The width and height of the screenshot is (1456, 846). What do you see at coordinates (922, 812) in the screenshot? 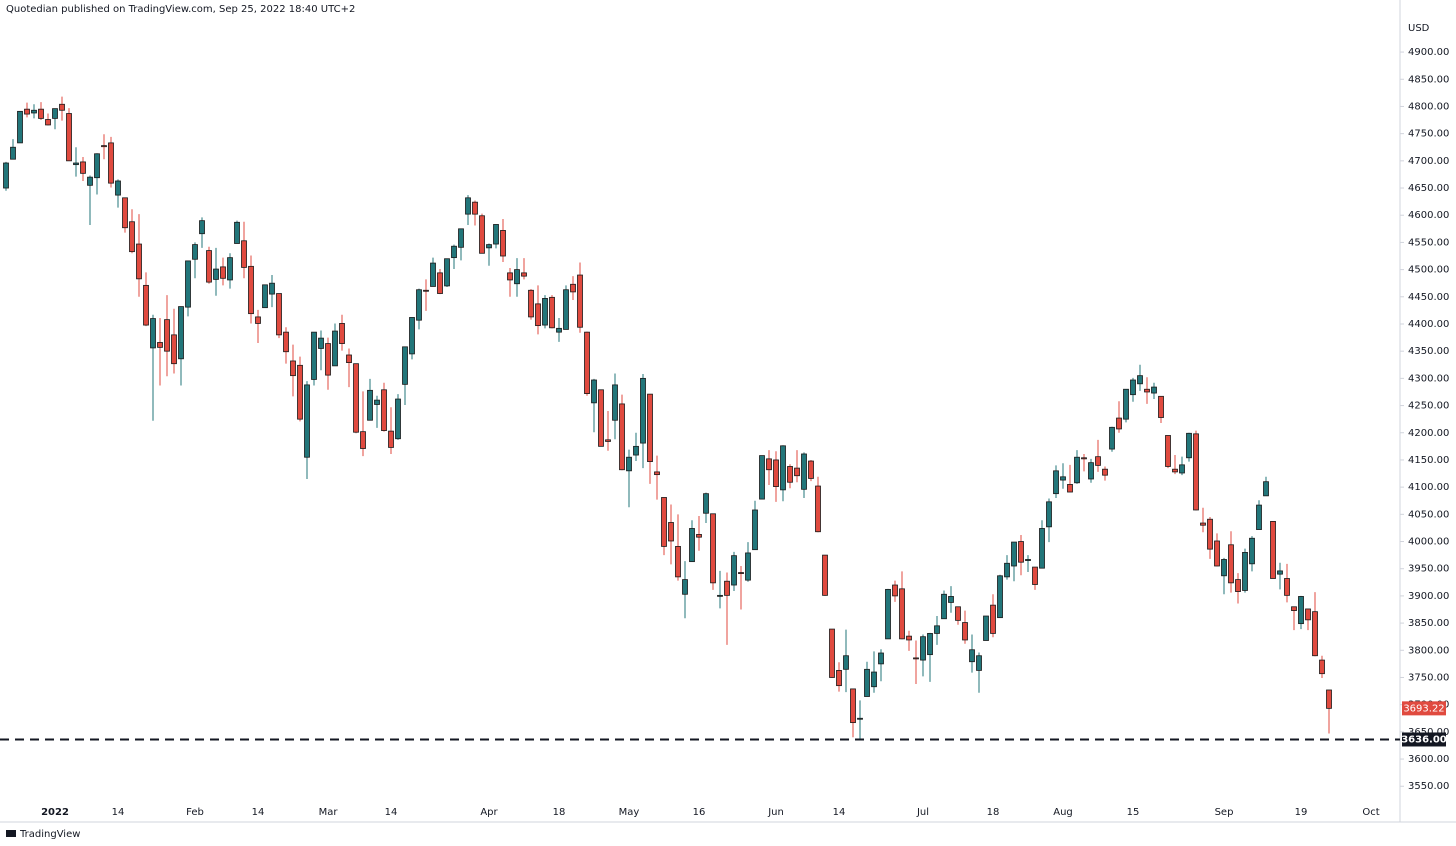
I see `x-tick-label: Jul` at bounding box center [922, 812].